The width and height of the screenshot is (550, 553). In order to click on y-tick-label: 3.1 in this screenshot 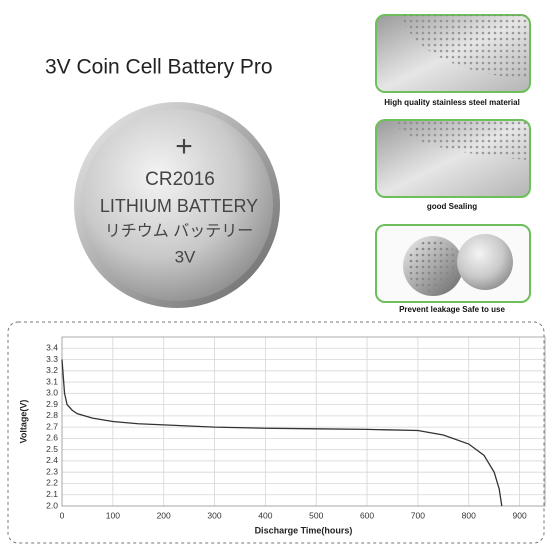, I will do `click(52, 381)`.